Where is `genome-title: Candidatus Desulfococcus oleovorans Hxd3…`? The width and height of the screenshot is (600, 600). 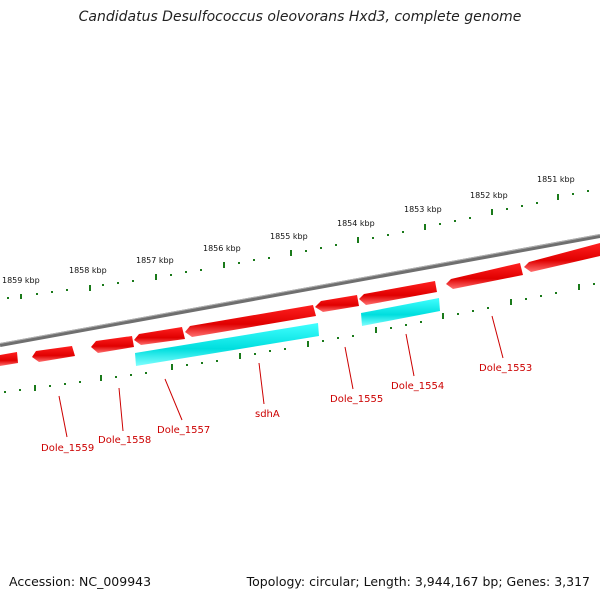 genome-title: Candidatus Desulfococcus oleovorans Hxd3… is located at coordinates (300, 17).